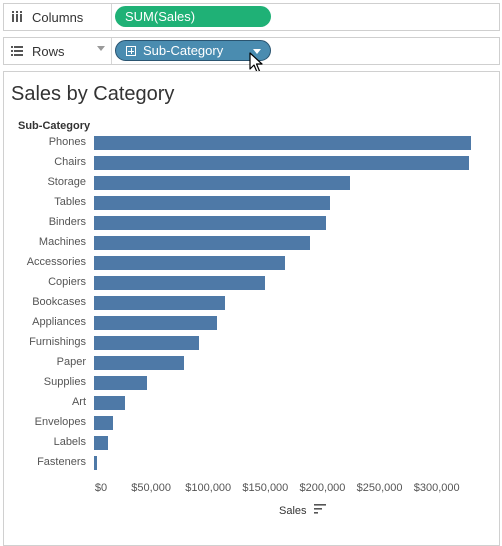 The width and height of the screenshot is (502, 546). What do you see at coordinates (67, 282) in the screenshot?
I see `category-label: Copiers` at bounding box center [67, 282].